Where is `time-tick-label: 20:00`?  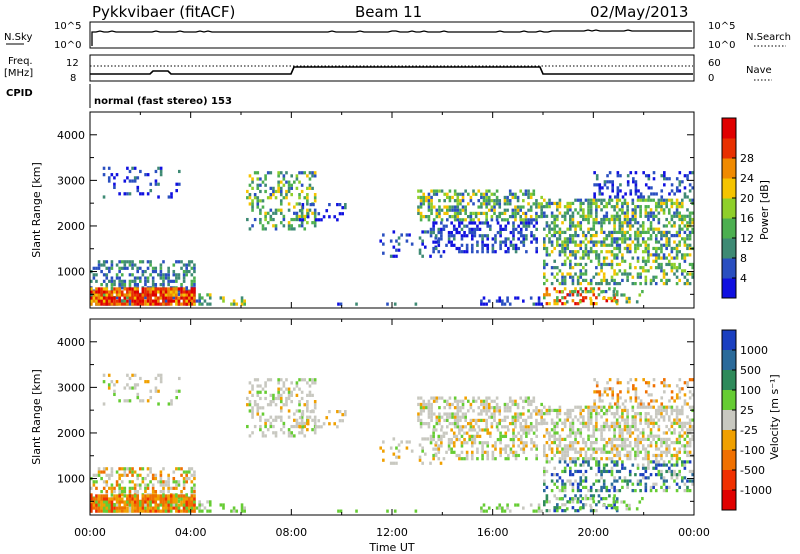 time-tick-label: 20:00 is located at coordinates (593, 532).